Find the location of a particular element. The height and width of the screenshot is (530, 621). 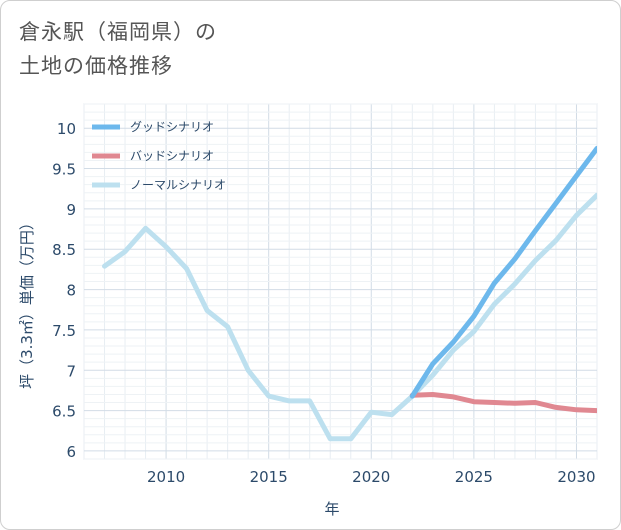

y-axis-ticks: 6 6.5 7 7.5 8 8.5 9 9.5 10 is located at coordinates (64, 290).